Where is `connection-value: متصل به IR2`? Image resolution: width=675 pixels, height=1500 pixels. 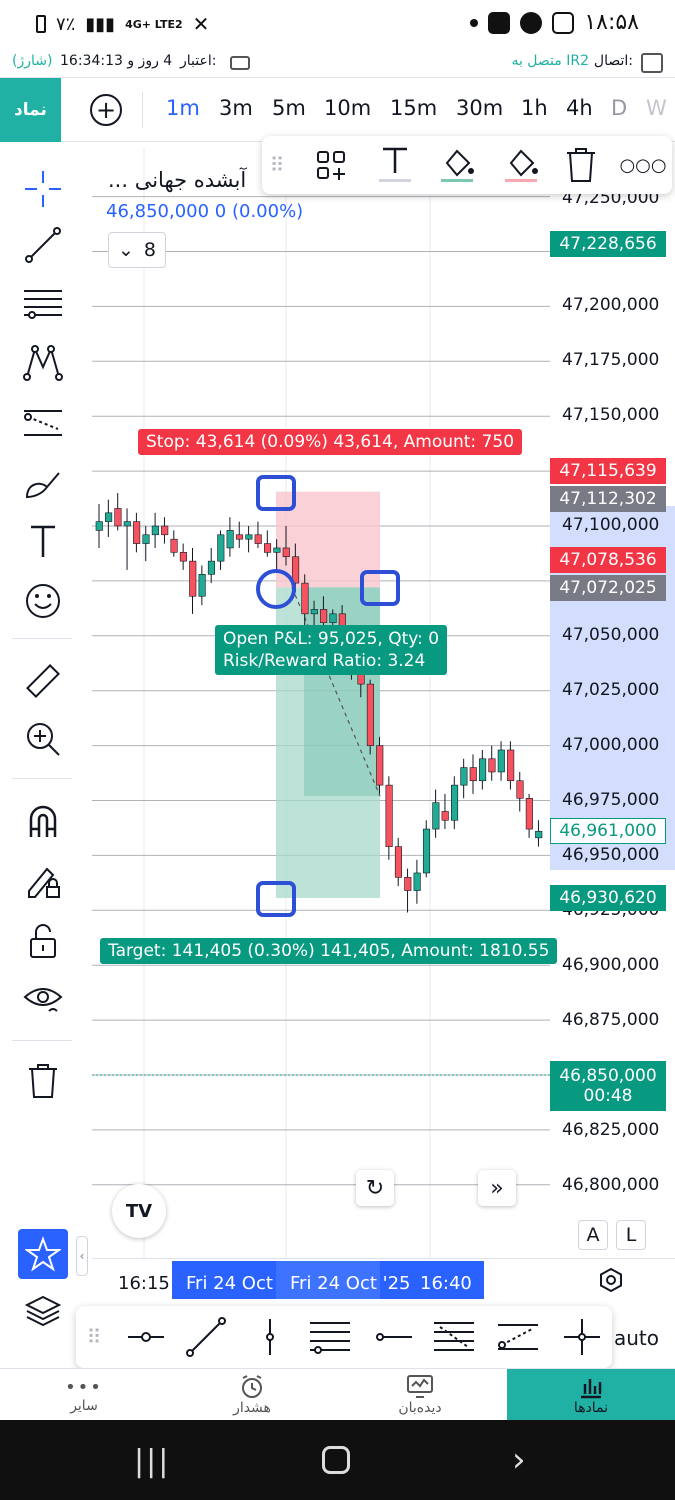 connection-value: متصل به IR2 is located at coordinates (550, 61).